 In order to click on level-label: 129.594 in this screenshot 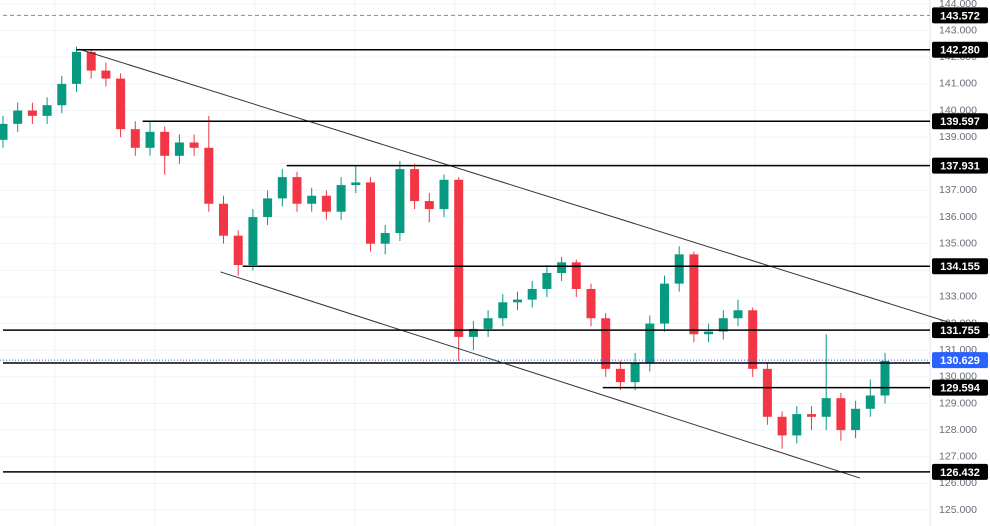, I will do `click(960, 389)`.